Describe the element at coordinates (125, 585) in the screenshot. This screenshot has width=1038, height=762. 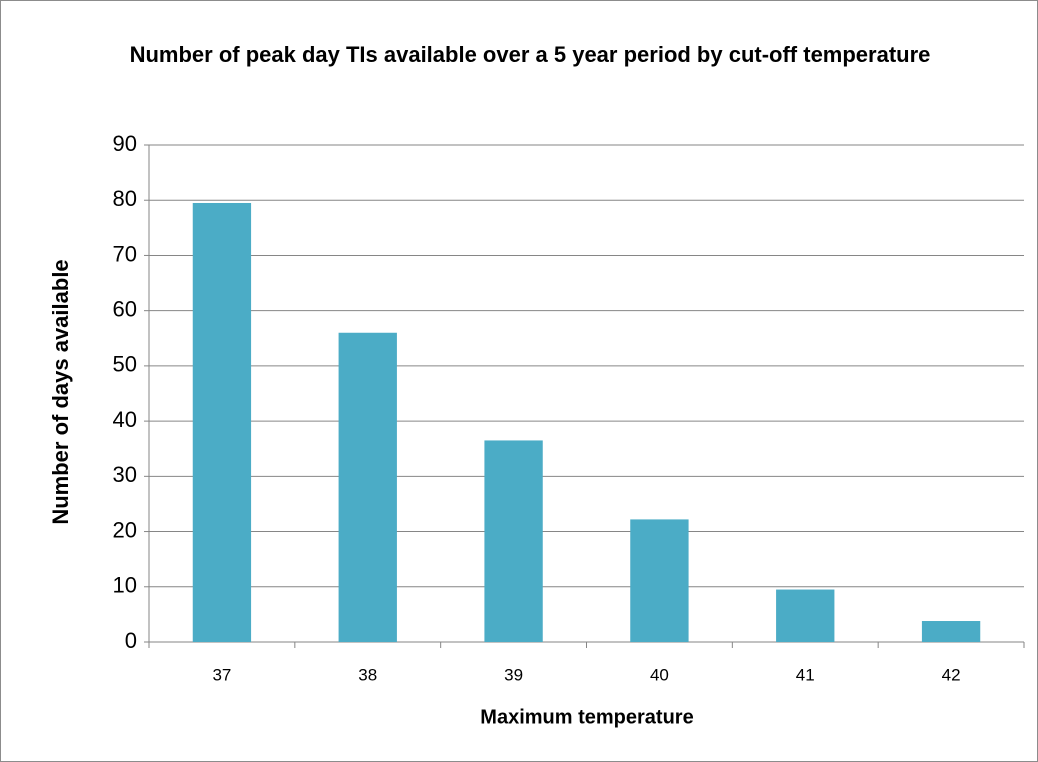
I see `y-tick-label: 10` at that location.